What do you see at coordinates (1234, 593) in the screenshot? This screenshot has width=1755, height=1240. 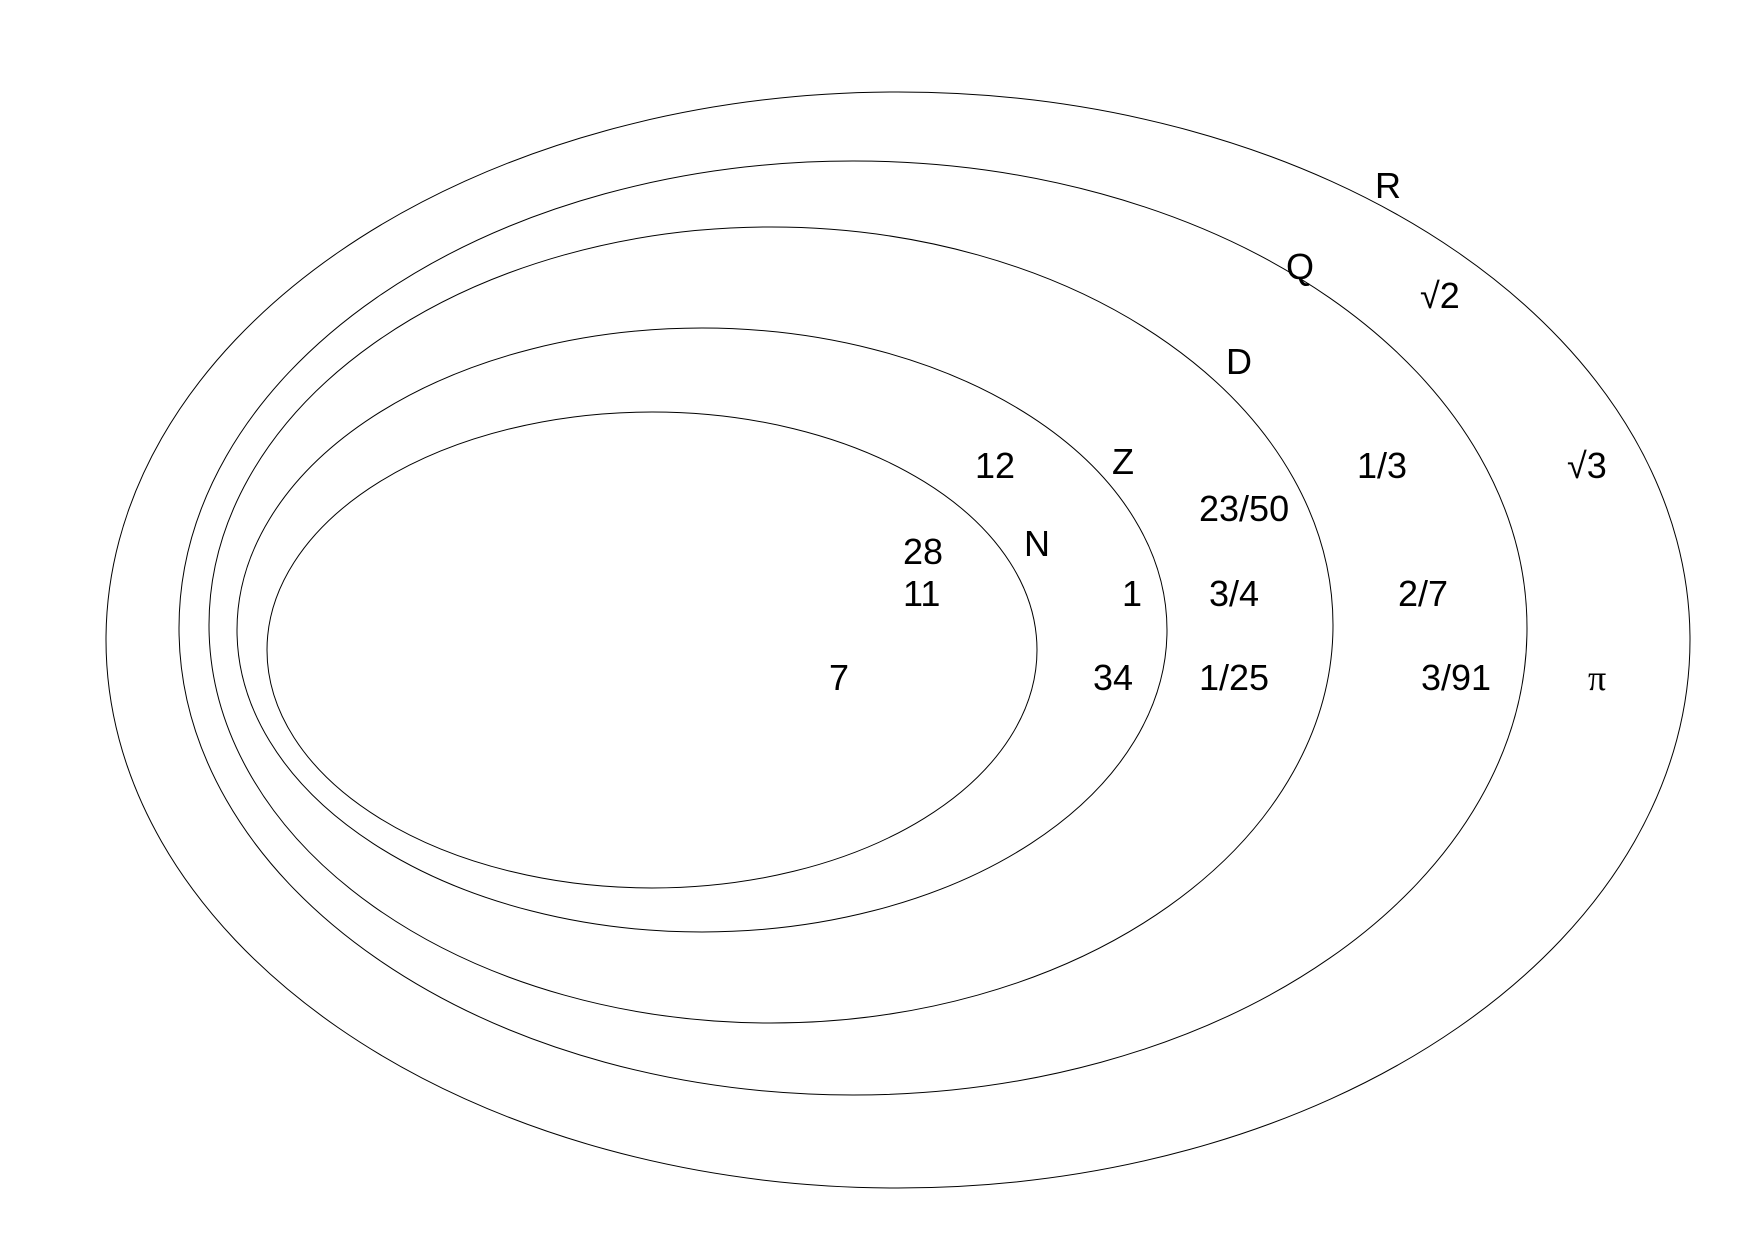 I see `element-3-4: 3/4` at bounding box center [1234, 593].